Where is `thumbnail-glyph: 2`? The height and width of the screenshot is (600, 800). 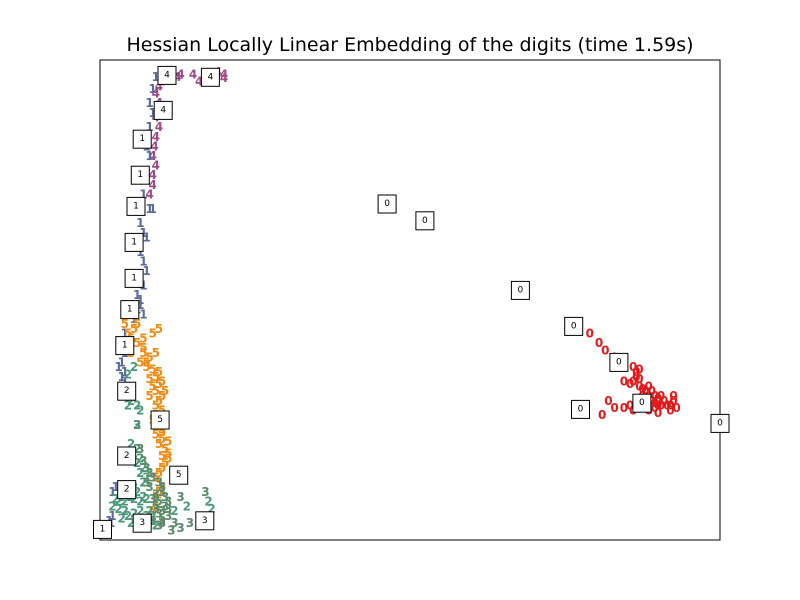 thumbnail-glyph: 2 is located at coordinates (127, 490).